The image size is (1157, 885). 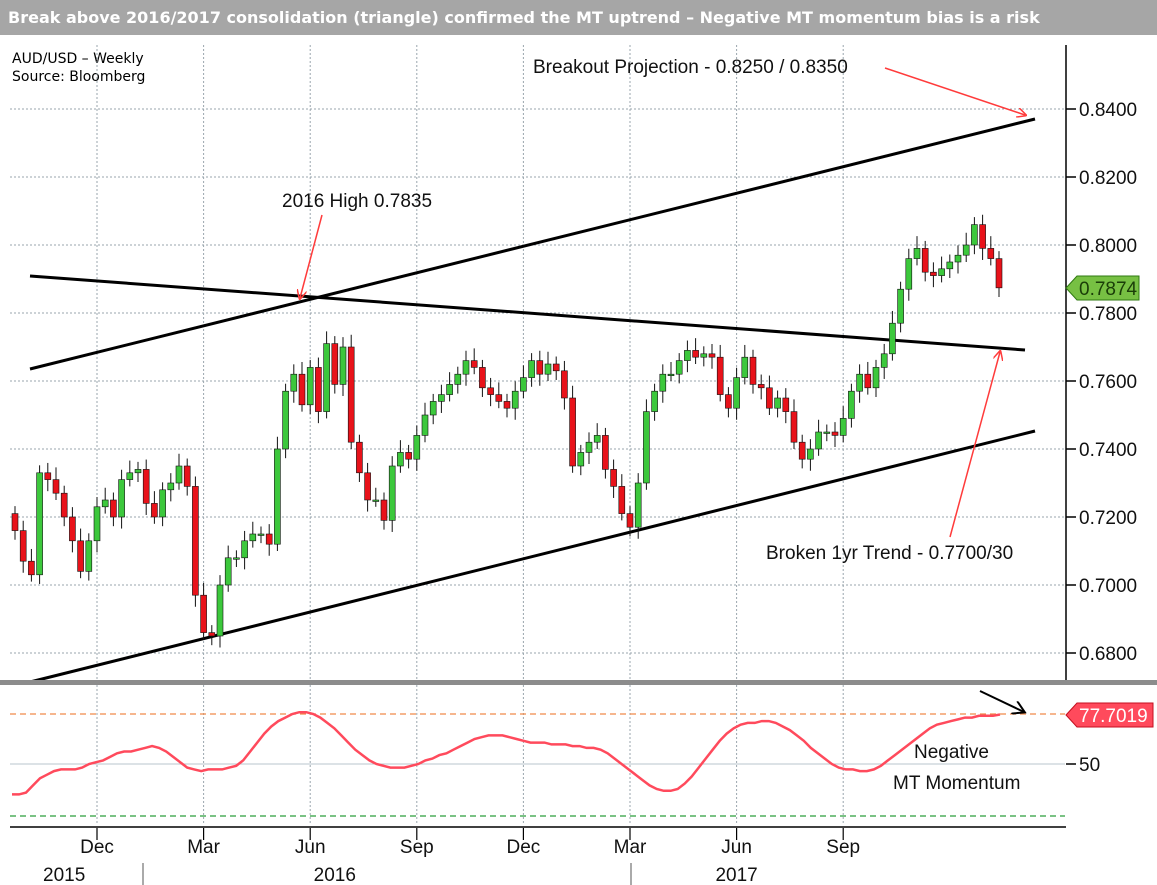 What do you see at coordinates (1109, 715) in the screenshot?
I see `last-momentum-marker: 77.7019` at bounding box center [1109, 715].